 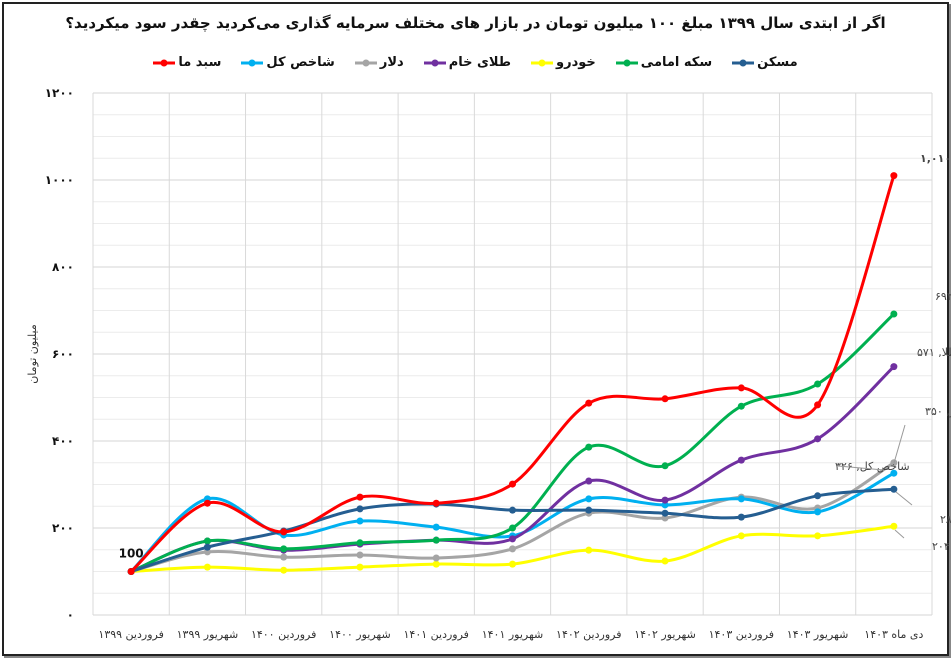 What do you see at coordinates (518, 517) in the screenshot?
I see `series-1: شاخص کل, ۳۲۶` at bounding box center [518, 517].